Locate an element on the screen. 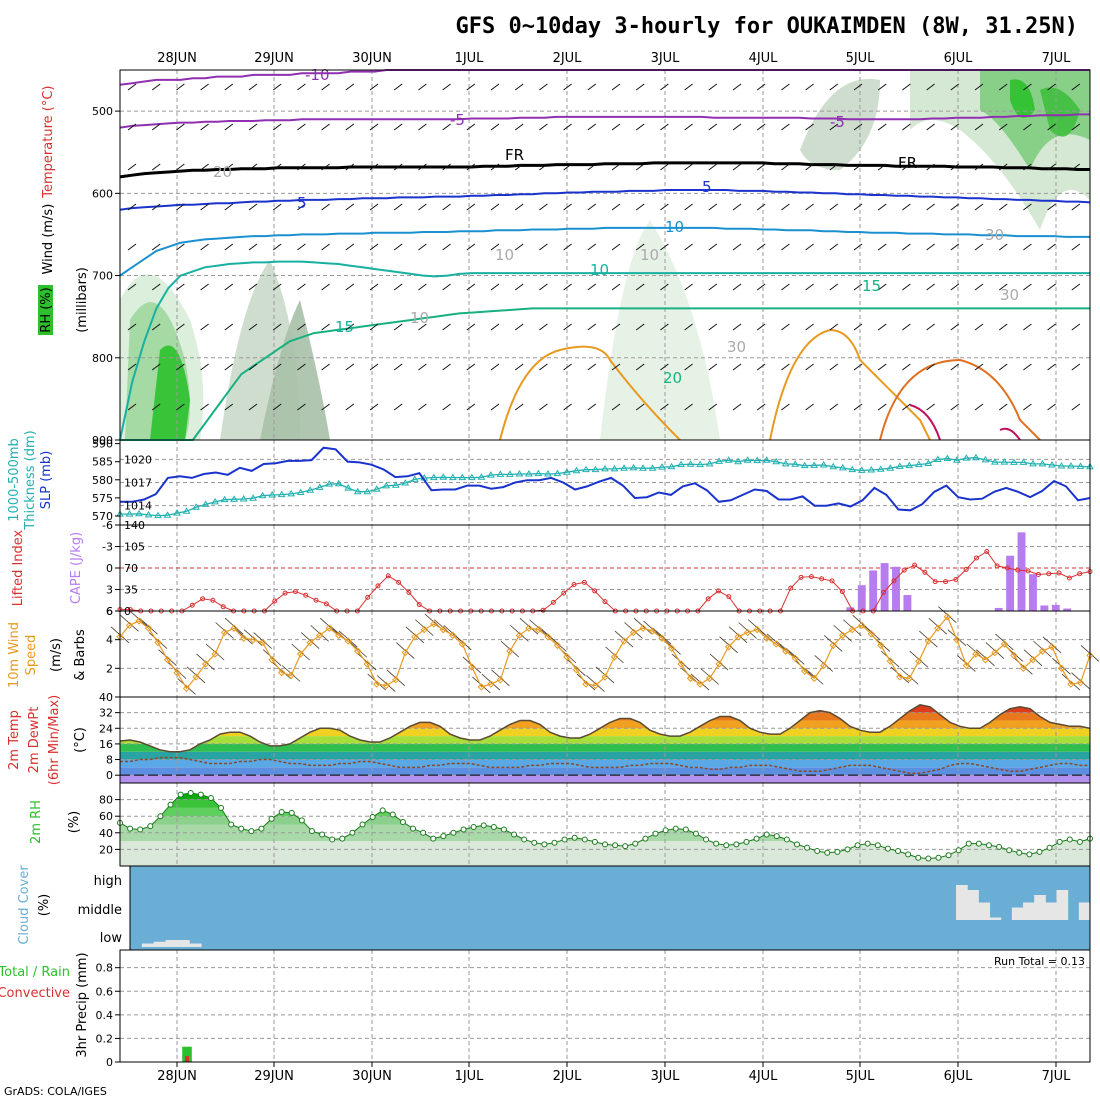 The image size is (1100, 1100). y-tick-label: 590 is located at coordinates (102, 444).